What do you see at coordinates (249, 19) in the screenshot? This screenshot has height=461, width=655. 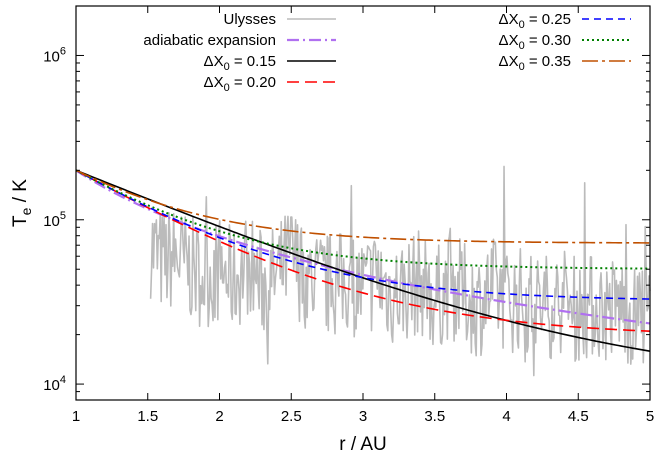 I see `legend-label-0: Ulysses` at bounding box center [249, 19].